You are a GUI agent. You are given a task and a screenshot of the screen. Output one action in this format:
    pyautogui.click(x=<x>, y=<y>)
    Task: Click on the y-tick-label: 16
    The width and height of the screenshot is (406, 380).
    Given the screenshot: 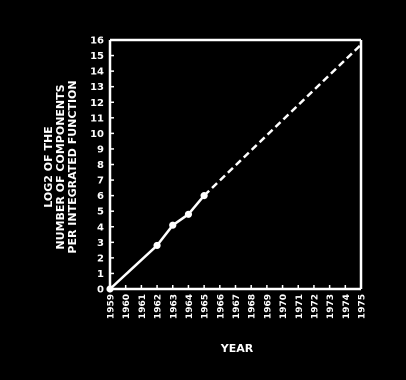 What is the action you would take?
    pyautogui.click(x=97, y=41)
    